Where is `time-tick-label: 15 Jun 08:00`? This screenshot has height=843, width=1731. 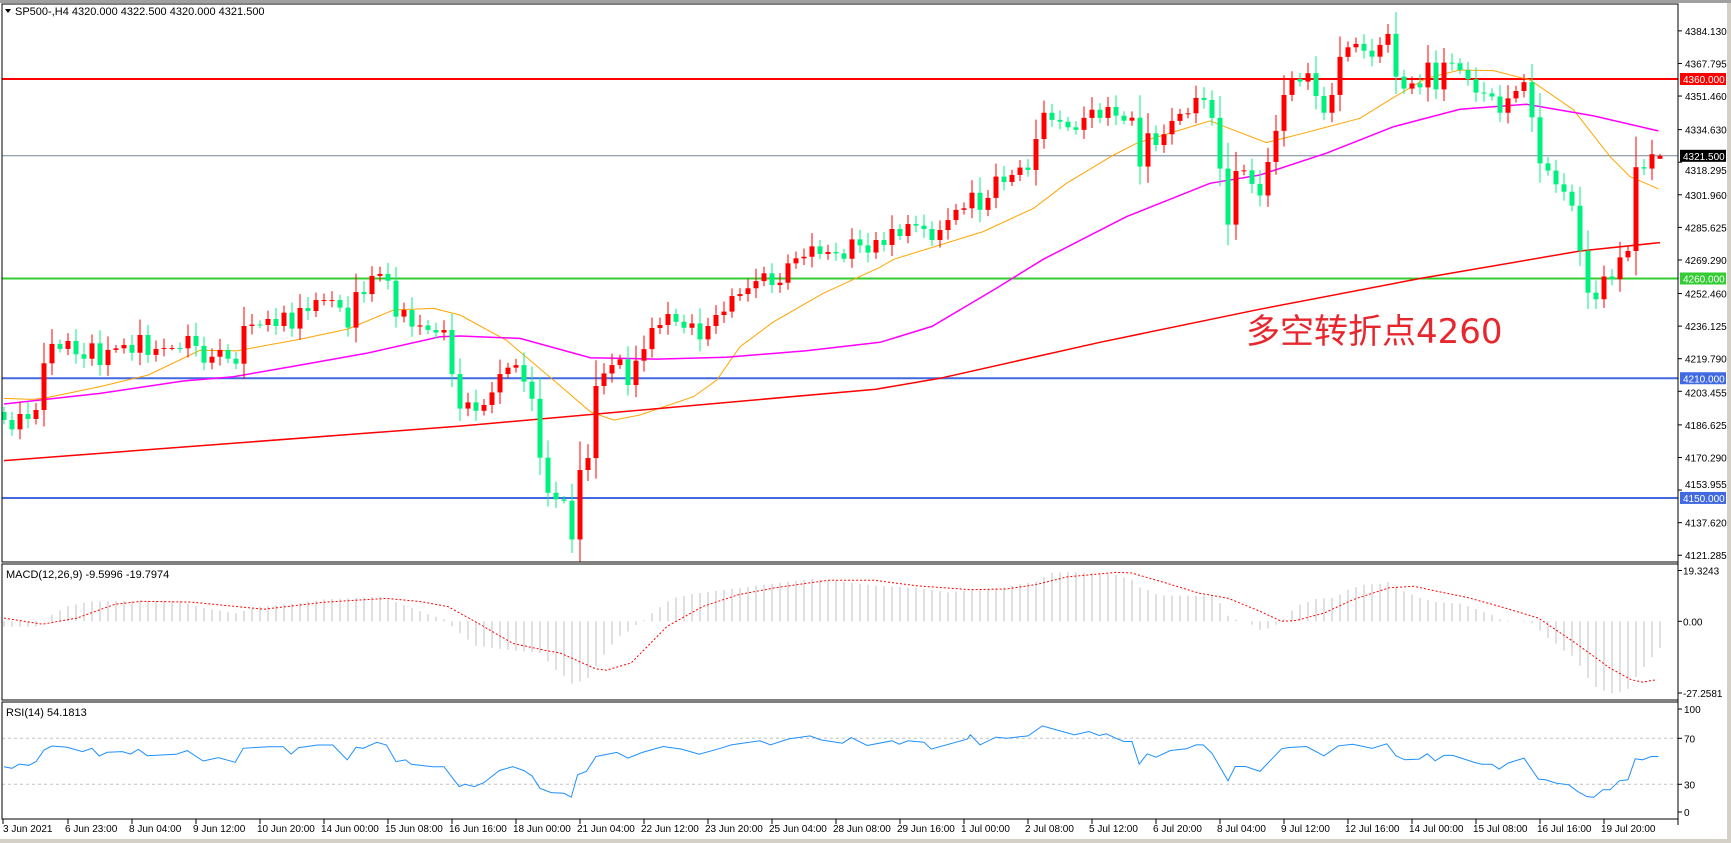 time-tick-label: 15 Jun 08:00 is located at coordinates (414, 829).